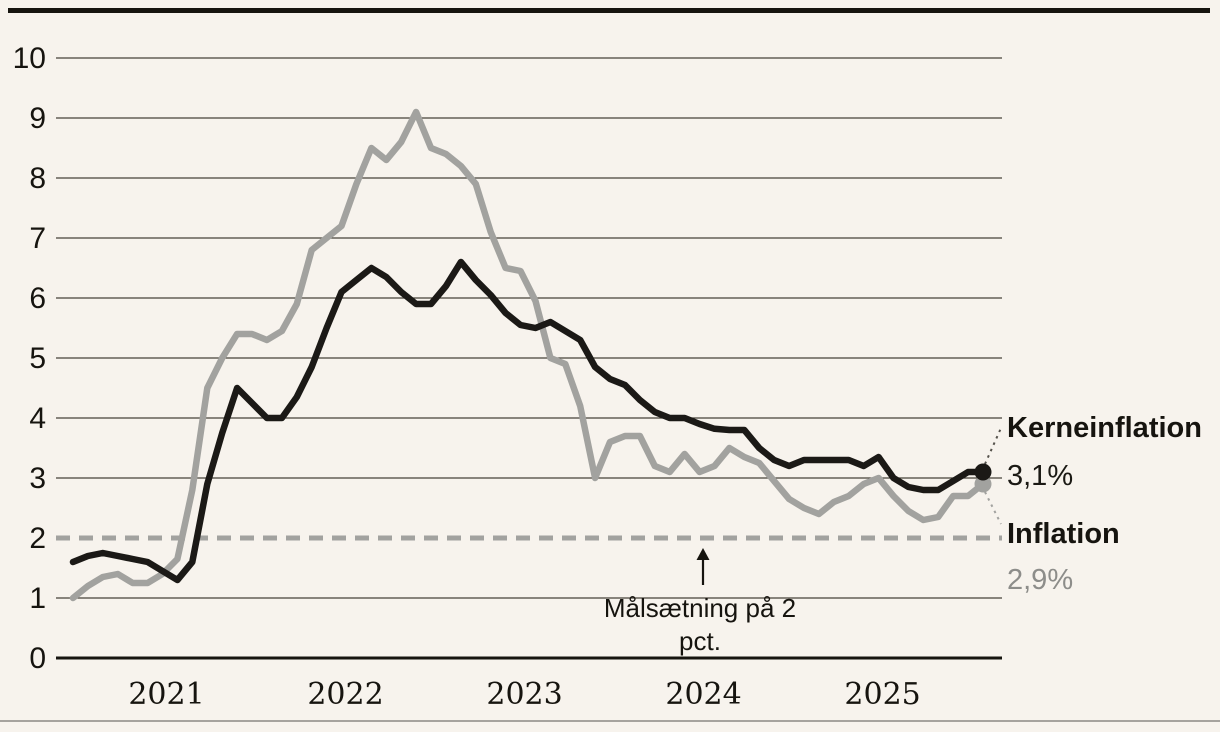 The width and height of the screenshot is (1220, 732). Describe the element at coordinates (166, 694) in the screenshot. I see `x-axis-tick-label: 2021` at that location.